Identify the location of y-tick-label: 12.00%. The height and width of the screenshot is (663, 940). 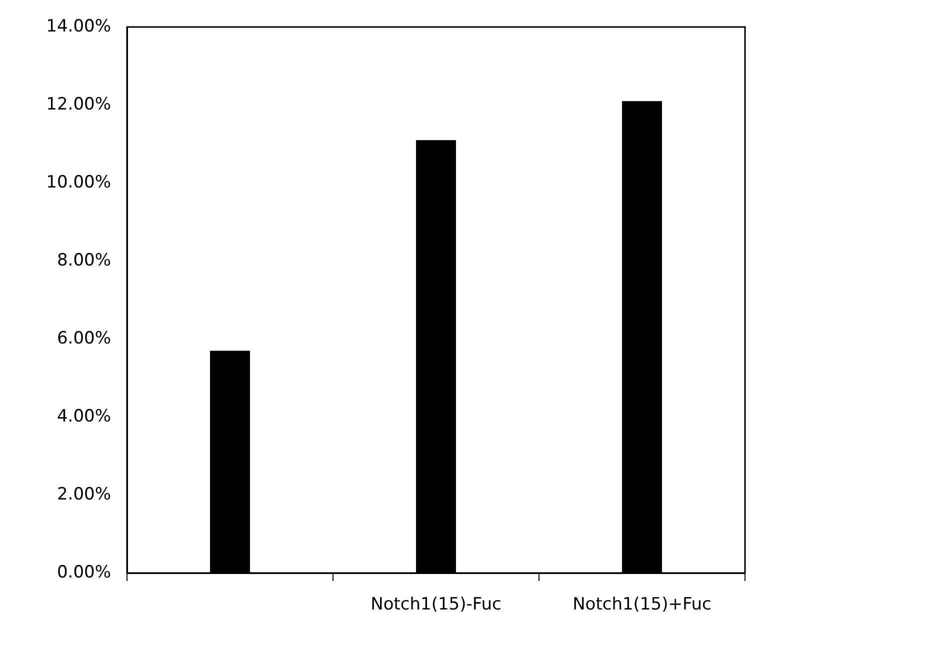
(78, 104).